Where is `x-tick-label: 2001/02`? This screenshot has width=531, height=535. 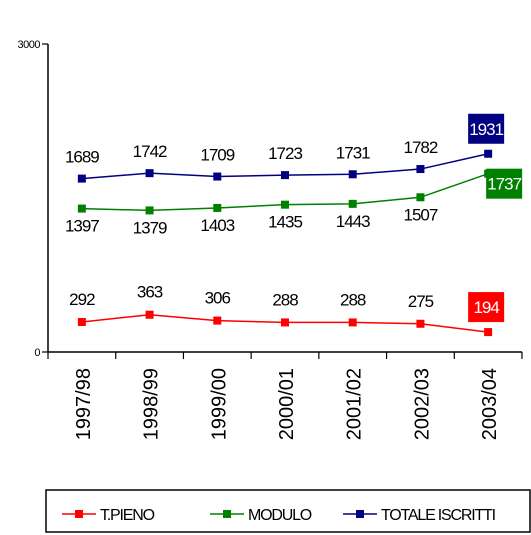 x-tick-label: 2001/02 is located at coordinates (355, 404).